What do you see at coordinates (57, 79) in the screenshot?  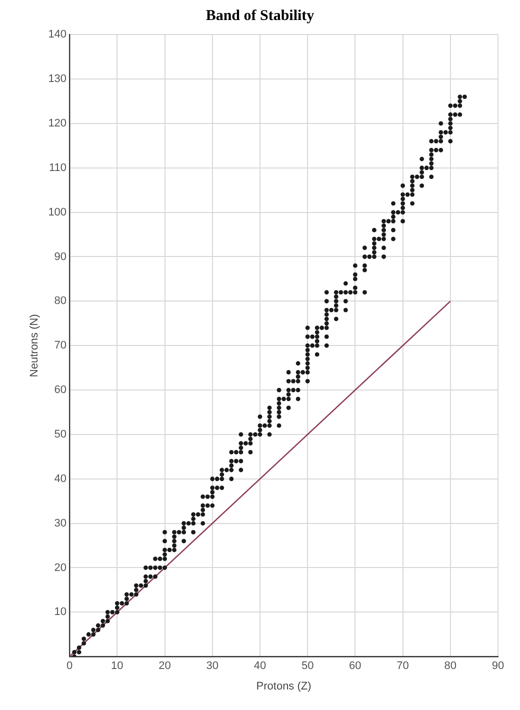 I see `y-tick-label: 130` at bounding box center [57, 79].